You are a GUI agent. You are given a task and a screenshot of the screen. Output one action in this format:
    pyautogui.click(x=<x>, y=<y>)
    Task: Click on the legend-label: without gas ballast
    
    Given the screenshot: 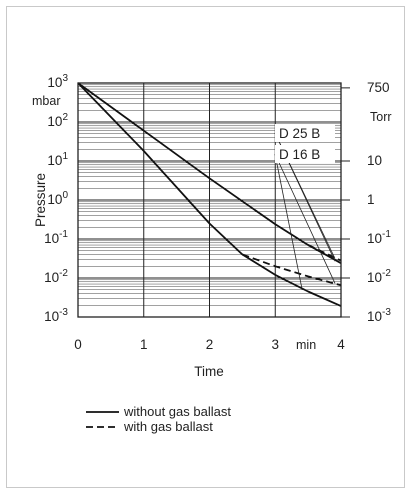 What is the action you would take?
    pyautogui.click(x=177, y=411)
    